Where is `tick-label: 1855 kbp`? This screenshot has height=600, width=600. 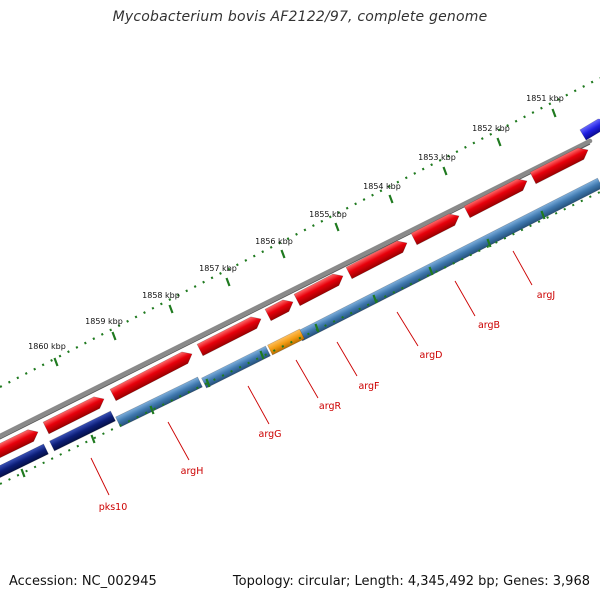 tick-label: 1855 kbp is located at coordinates (328, 214).